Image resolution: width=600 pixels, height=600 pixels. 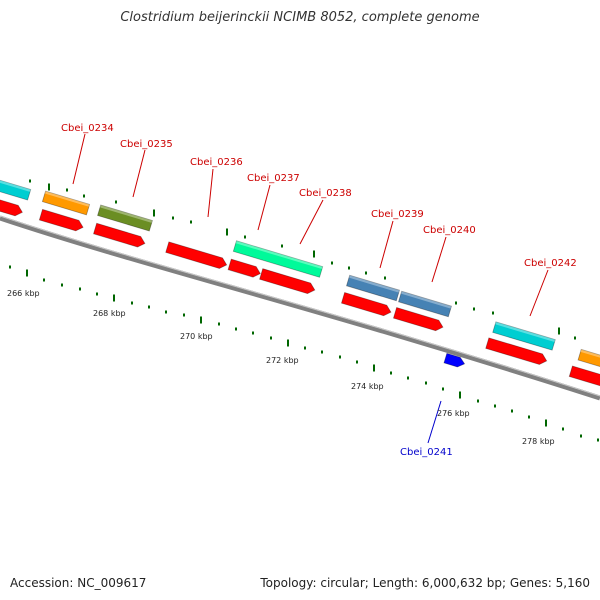 What do you see at coordinates (273, 178) in the screenshot?
I see `gene-label-cbei-0237: Cbei_0237` at bounding box center [273, 178].